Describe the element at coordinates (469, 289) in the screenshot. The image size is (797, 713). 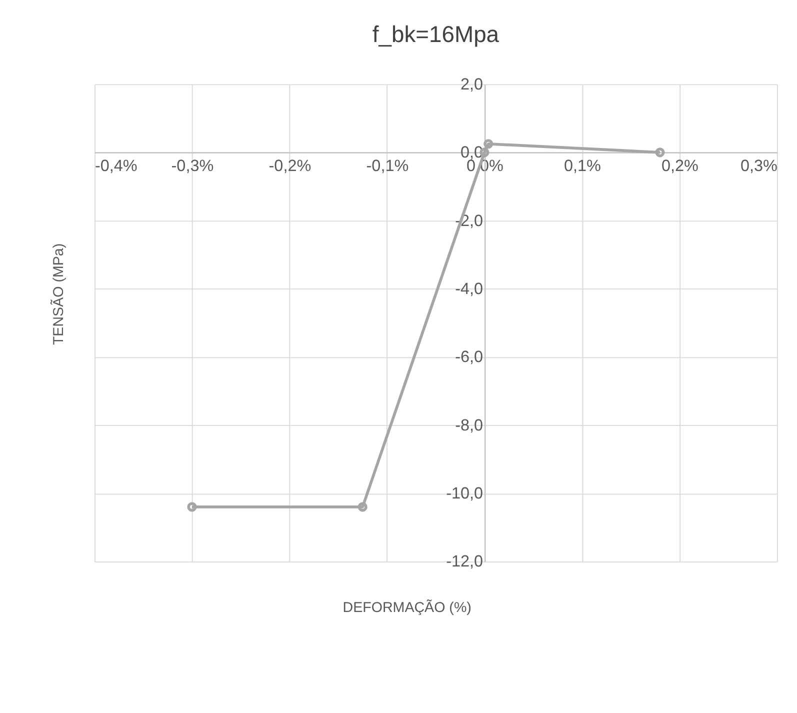
I see `y-tick-label: -4,0` at that location.